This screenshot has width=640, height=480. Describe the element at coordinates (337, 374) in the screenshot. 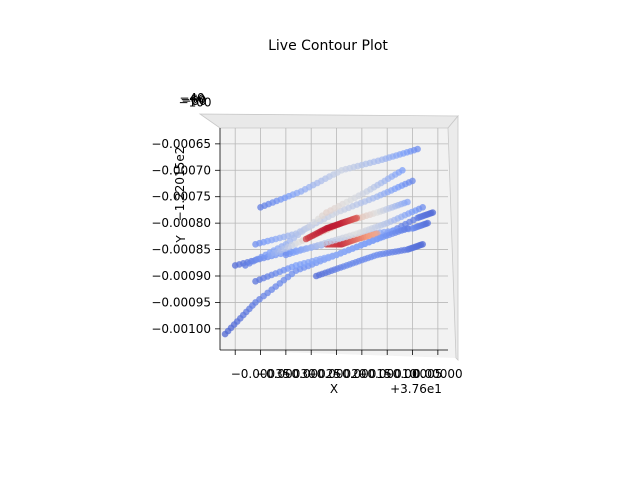

I see `x-tick-label: −0.00020` at that location.